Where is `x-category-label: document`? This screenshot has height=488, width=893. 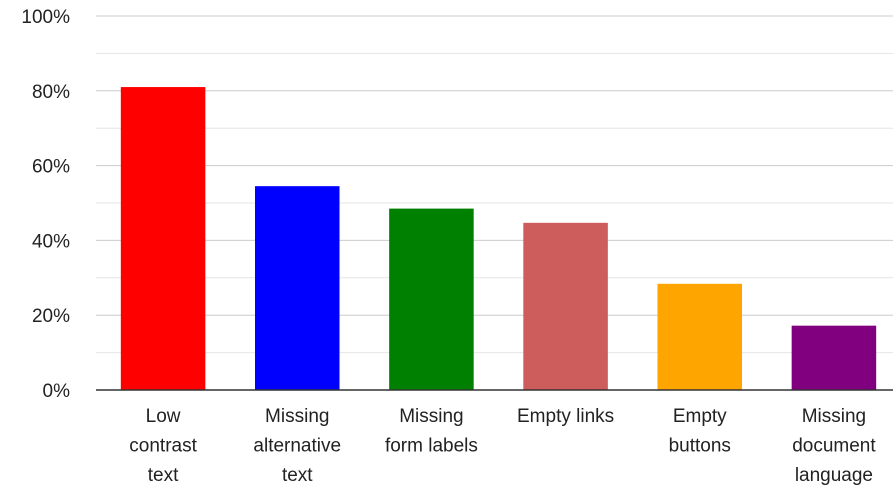
x-category-label: document is located at coordinates (834, 446).